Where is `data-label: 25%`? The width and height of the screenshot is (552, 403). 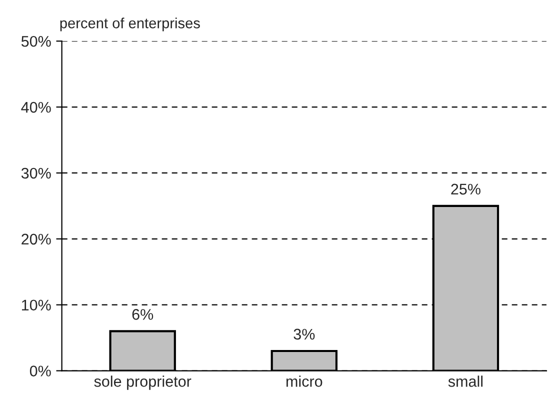 data-label: 25% is located at coordinates (465, 189).